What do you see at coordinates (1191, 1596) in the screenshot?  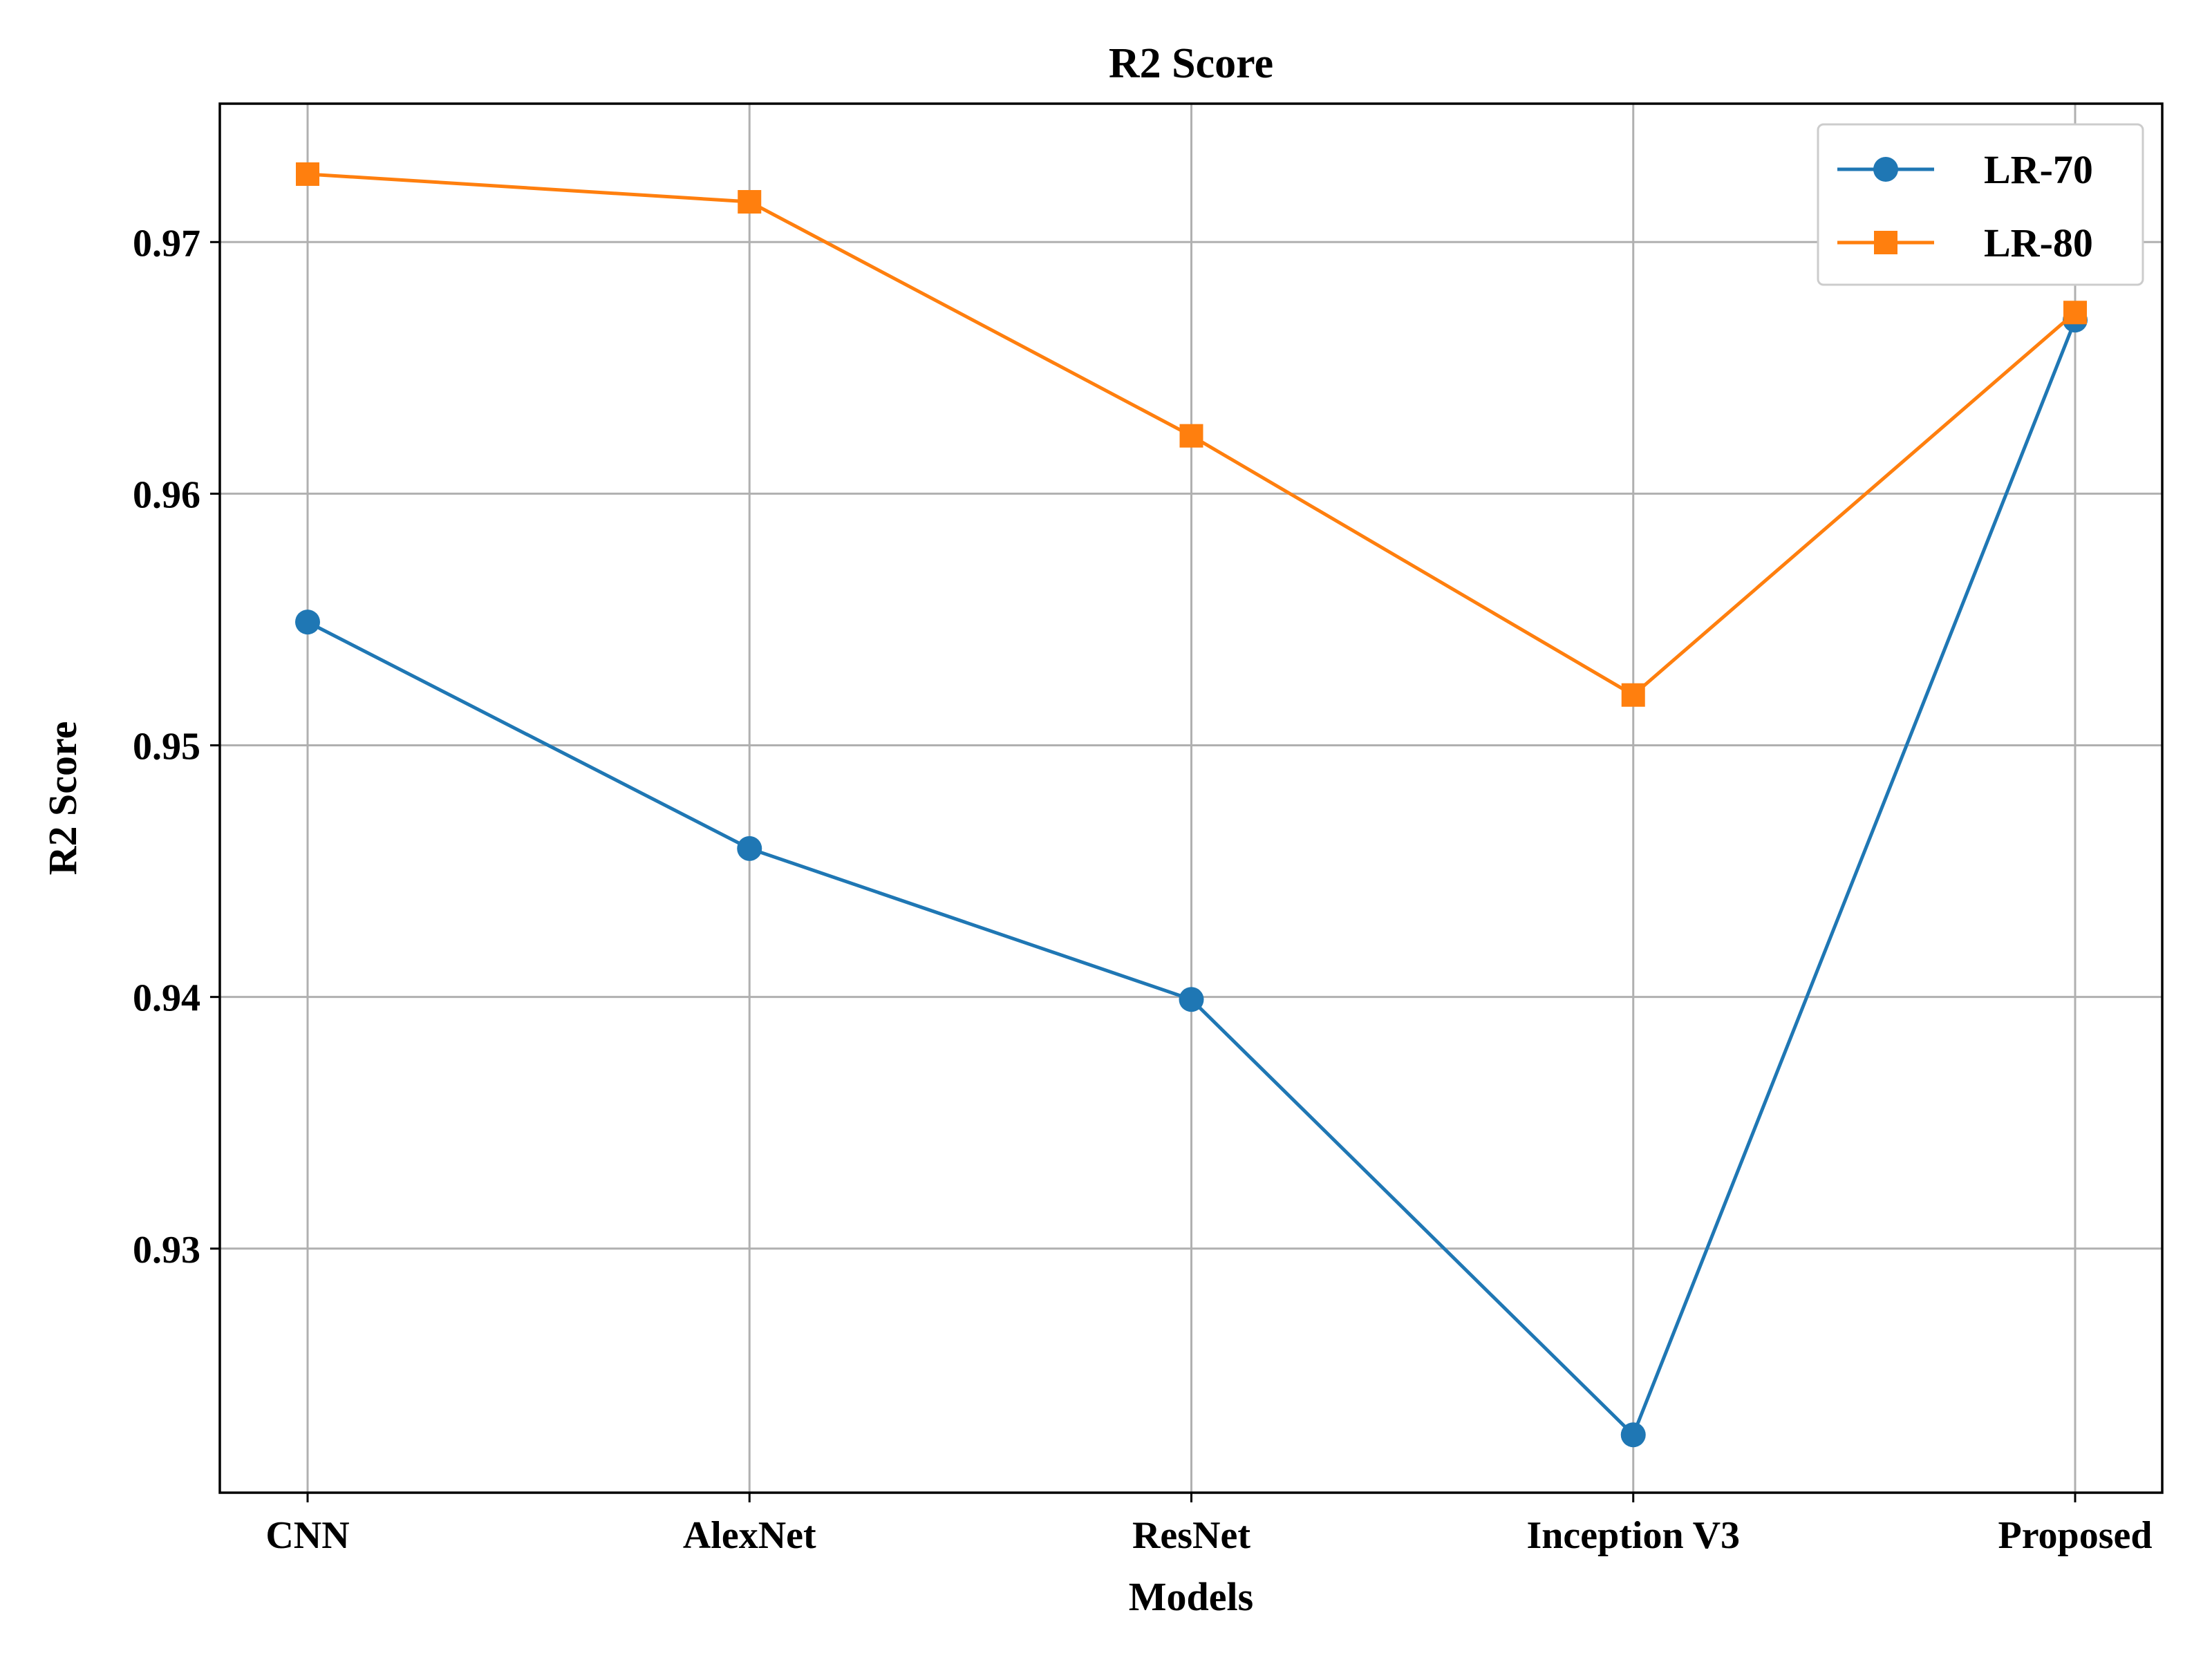 I see `x-axis-label: Models` at bounding box center [1191, 1596].